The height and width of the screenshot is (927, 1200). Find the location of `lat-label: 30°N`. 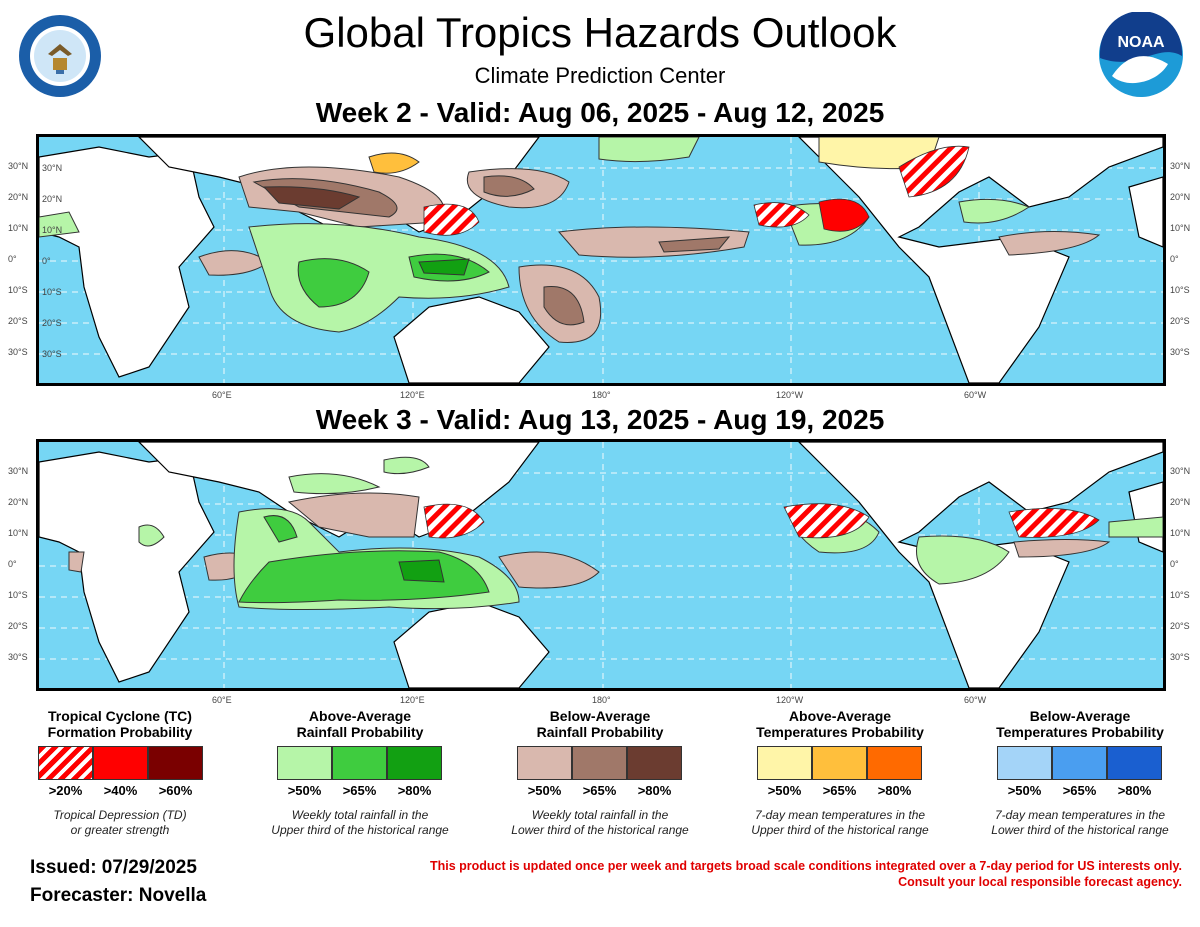

lat-label: 30°N is located at coordinates (52, 168).